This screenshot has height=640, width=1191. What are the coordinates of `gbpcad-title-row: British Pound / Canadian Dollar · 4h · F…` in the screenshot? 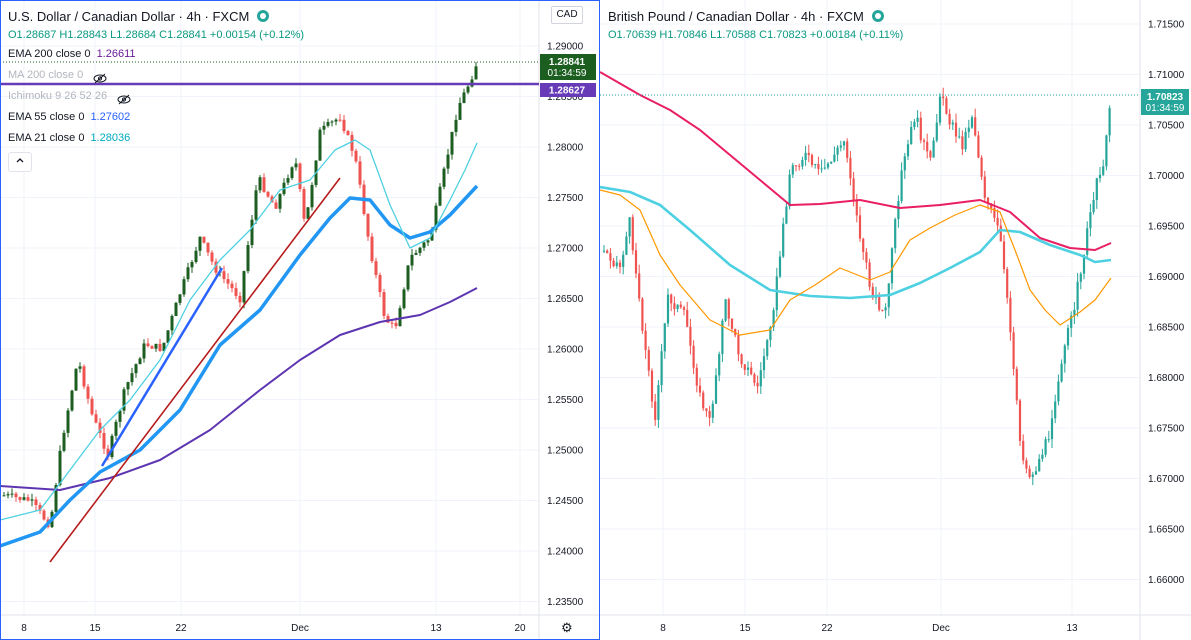 It's located at (755, 16).